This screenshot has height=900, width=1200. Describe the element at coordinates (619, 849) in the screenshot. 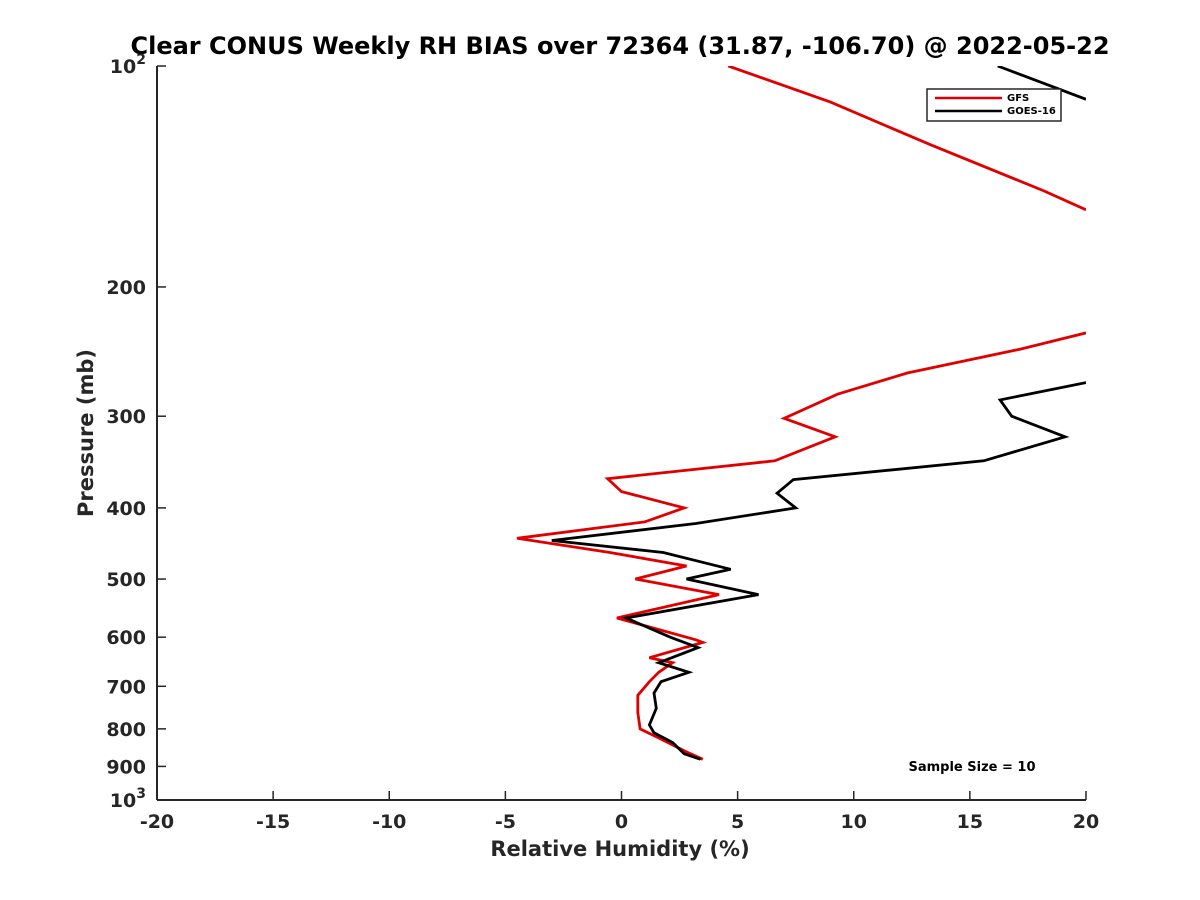

I see `x-axis-label: Relative Humidity (%)` at that location.